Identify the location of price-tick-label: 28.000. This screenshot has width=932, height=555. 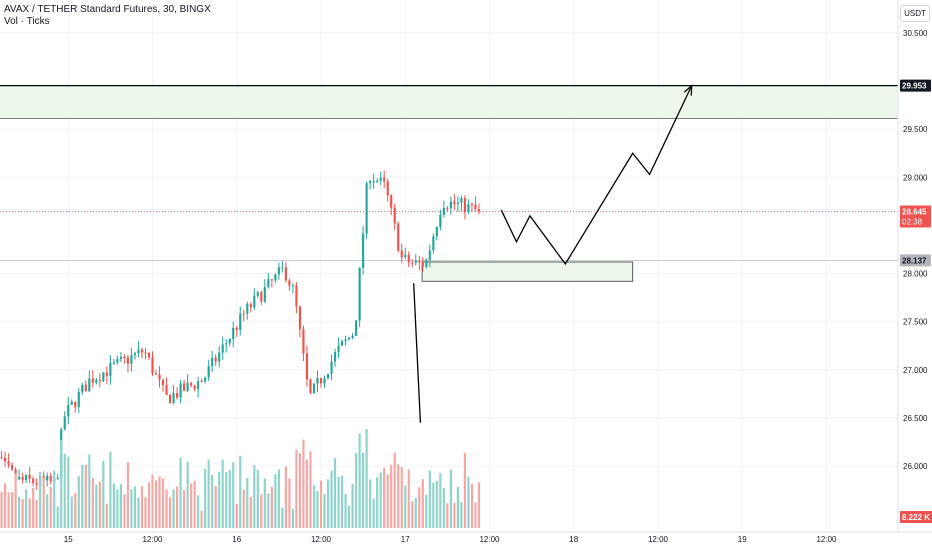
(915, 274).